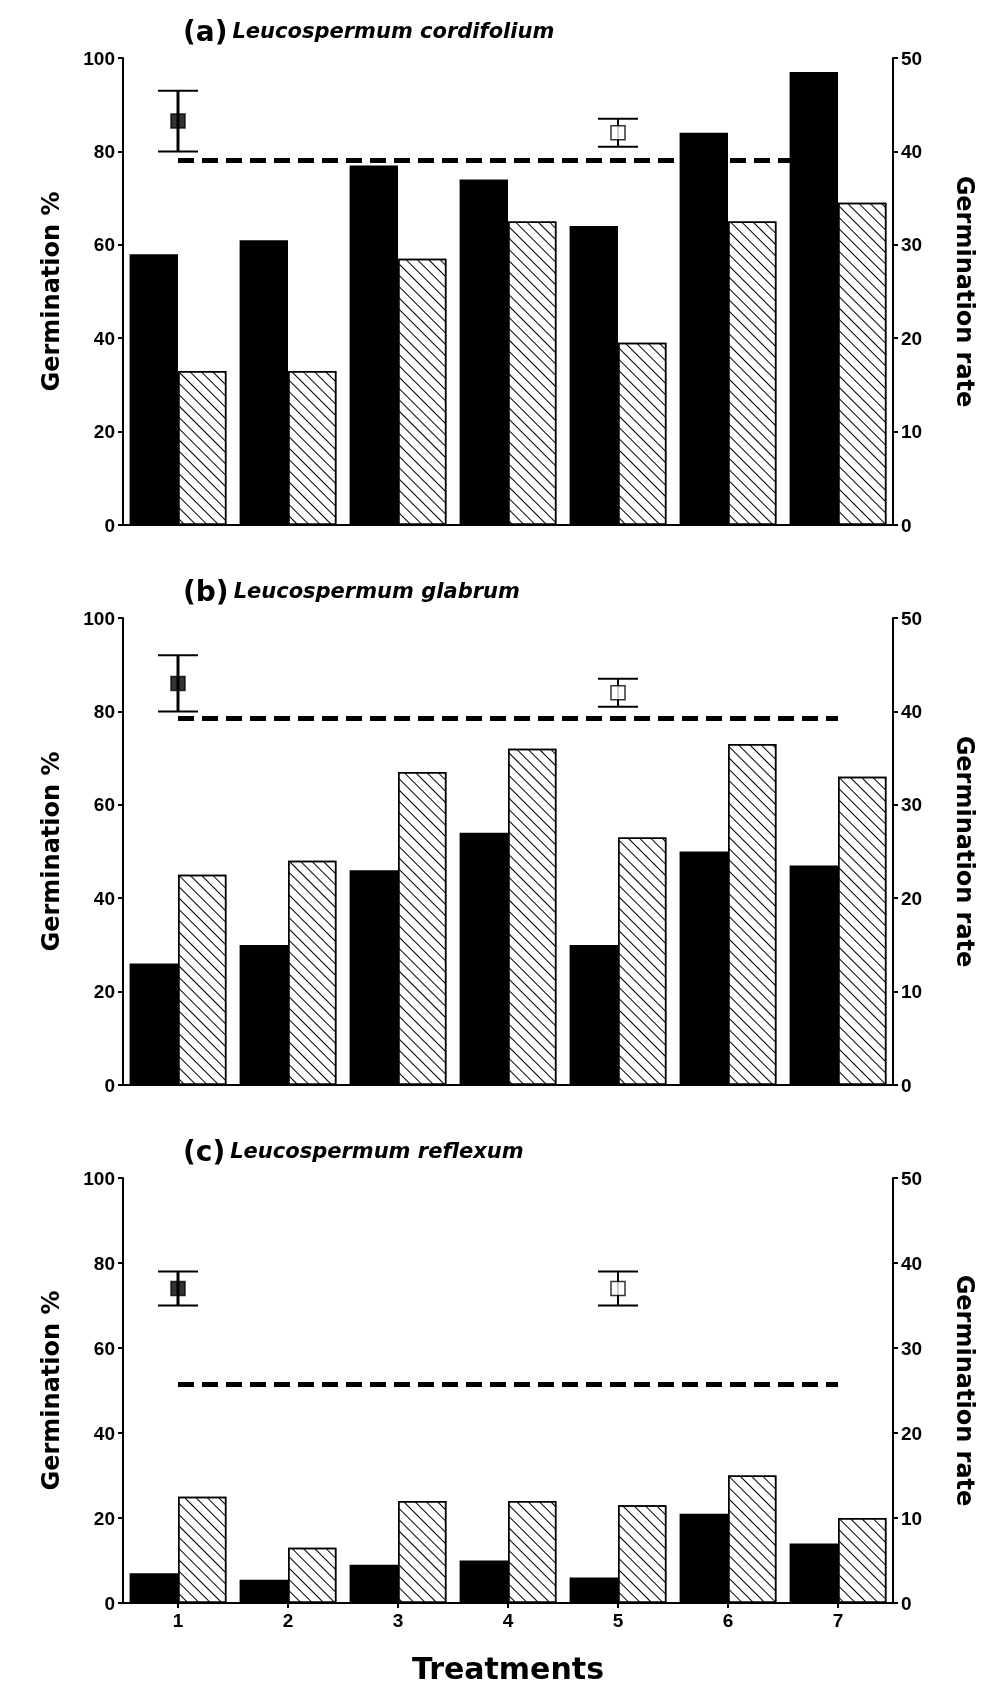  What do you see at coordinates (353, 1151) in the screenshot?
I see `chart-title: (c) Leucospermum reflexum` at bounding box center [353, 1151].